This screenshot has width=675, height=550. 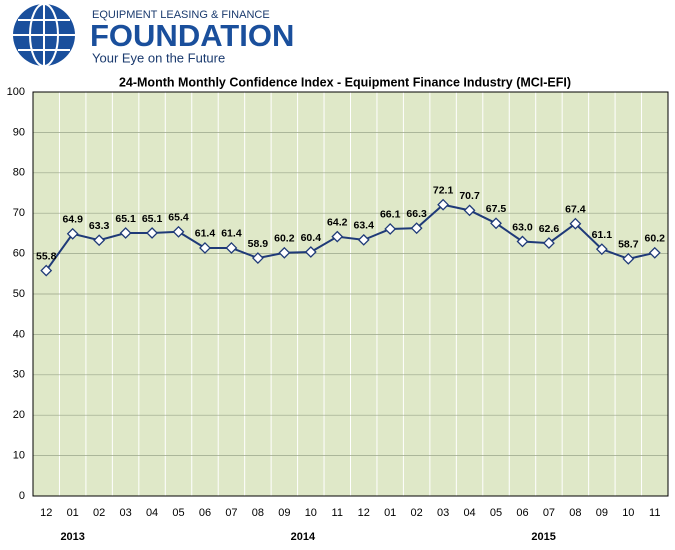 What do you see at coordinates (19, 173) in the screenshot?
I see `y-tick-label: 80` at bounding box center [19, 173].